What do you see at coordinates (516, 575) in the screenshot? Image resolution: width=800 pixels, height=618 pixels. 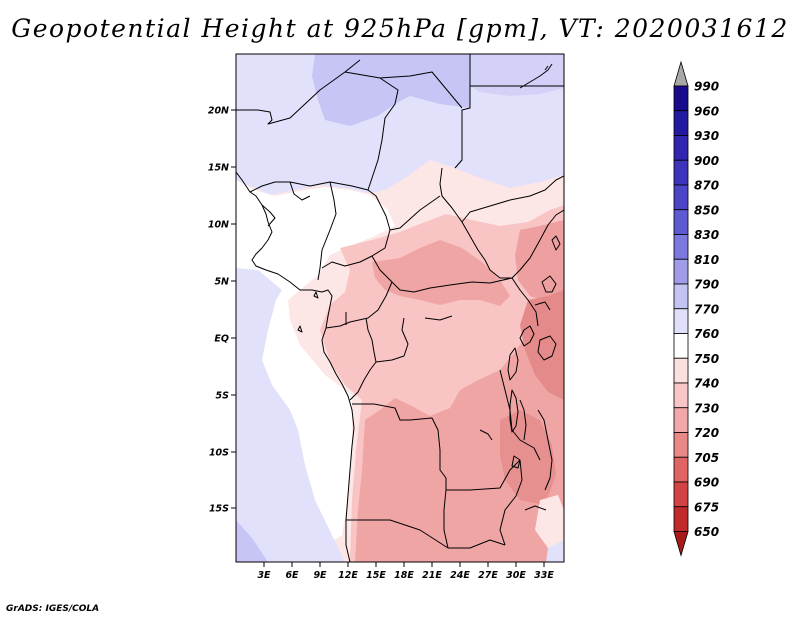 I see `lon-label: 30E` at bounding box center [516, 575].